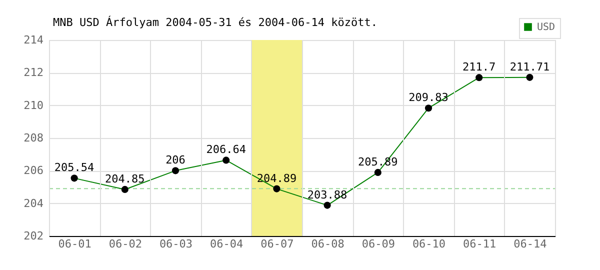  I want to click on x-tick-label: 06-04, so click(227, 244).